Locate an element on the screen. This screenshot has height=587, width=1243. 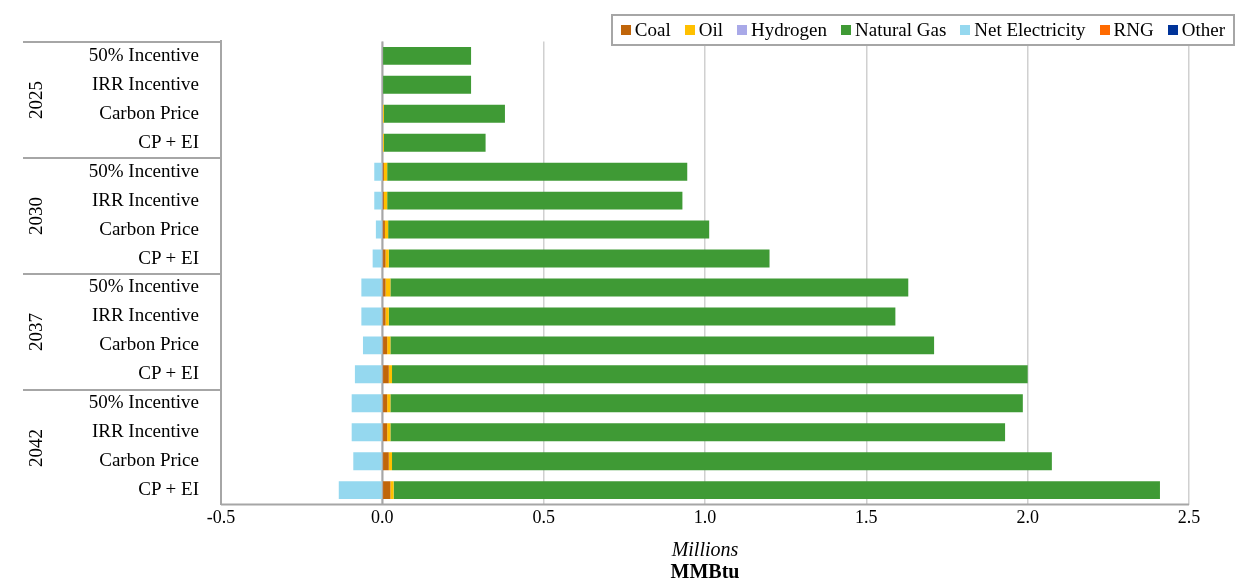
legend-label: RNG is located at coordinates (1133, 30).